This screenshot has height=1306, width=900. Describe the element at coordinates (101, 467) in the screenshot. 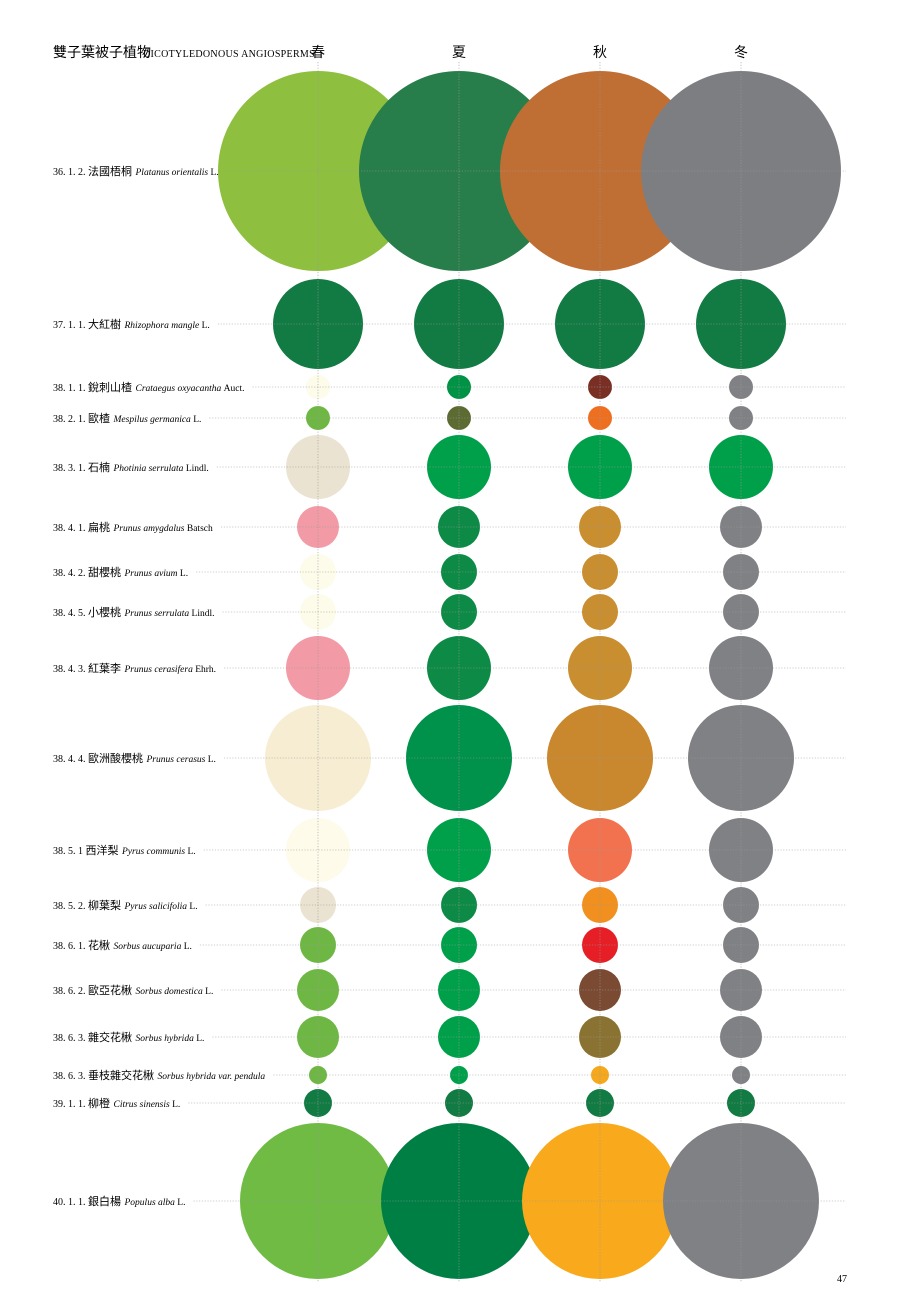

I see `species-name-zh: 石楠` at that location.